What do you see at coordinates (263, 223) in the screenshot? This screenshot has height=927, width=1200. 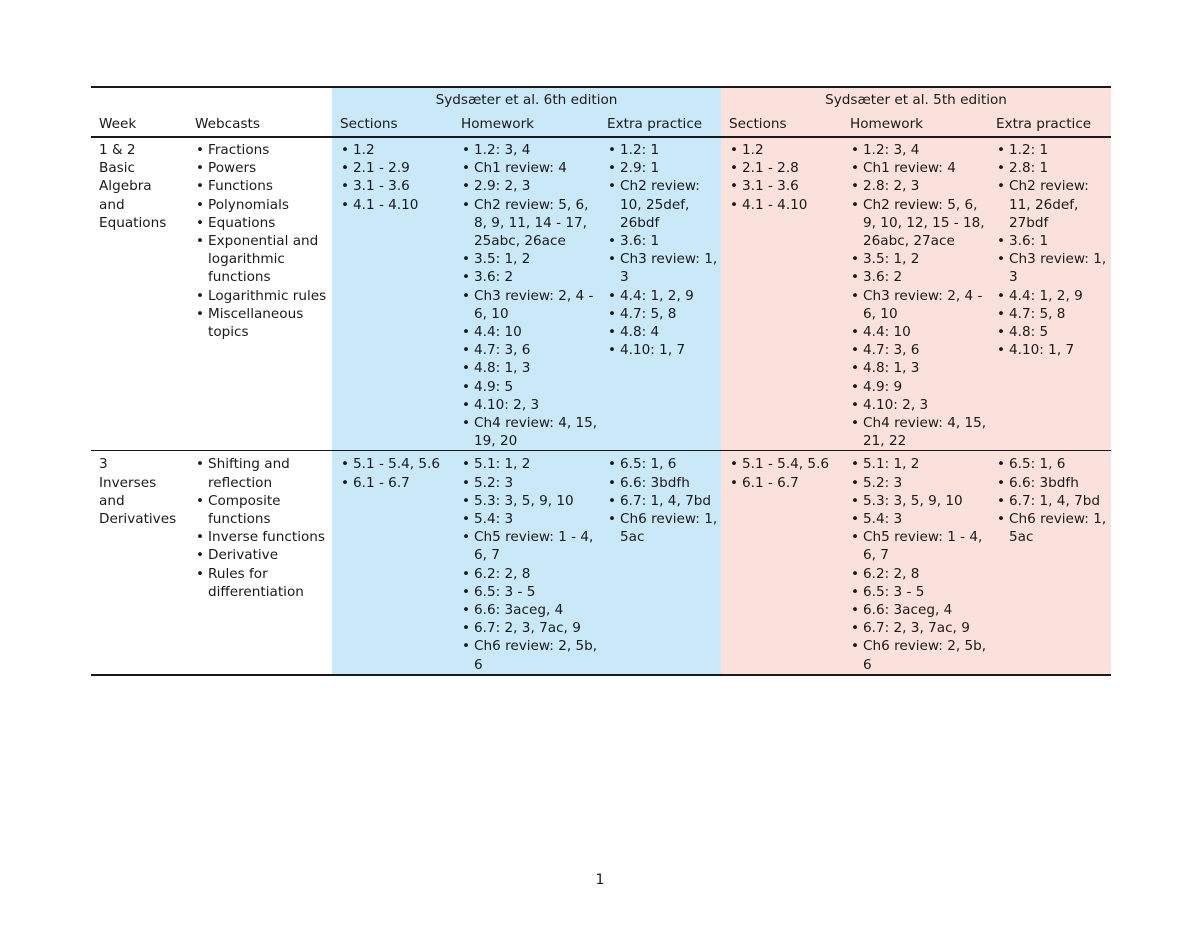 I see `list-item: Equations` at bounding box center [263, 223].